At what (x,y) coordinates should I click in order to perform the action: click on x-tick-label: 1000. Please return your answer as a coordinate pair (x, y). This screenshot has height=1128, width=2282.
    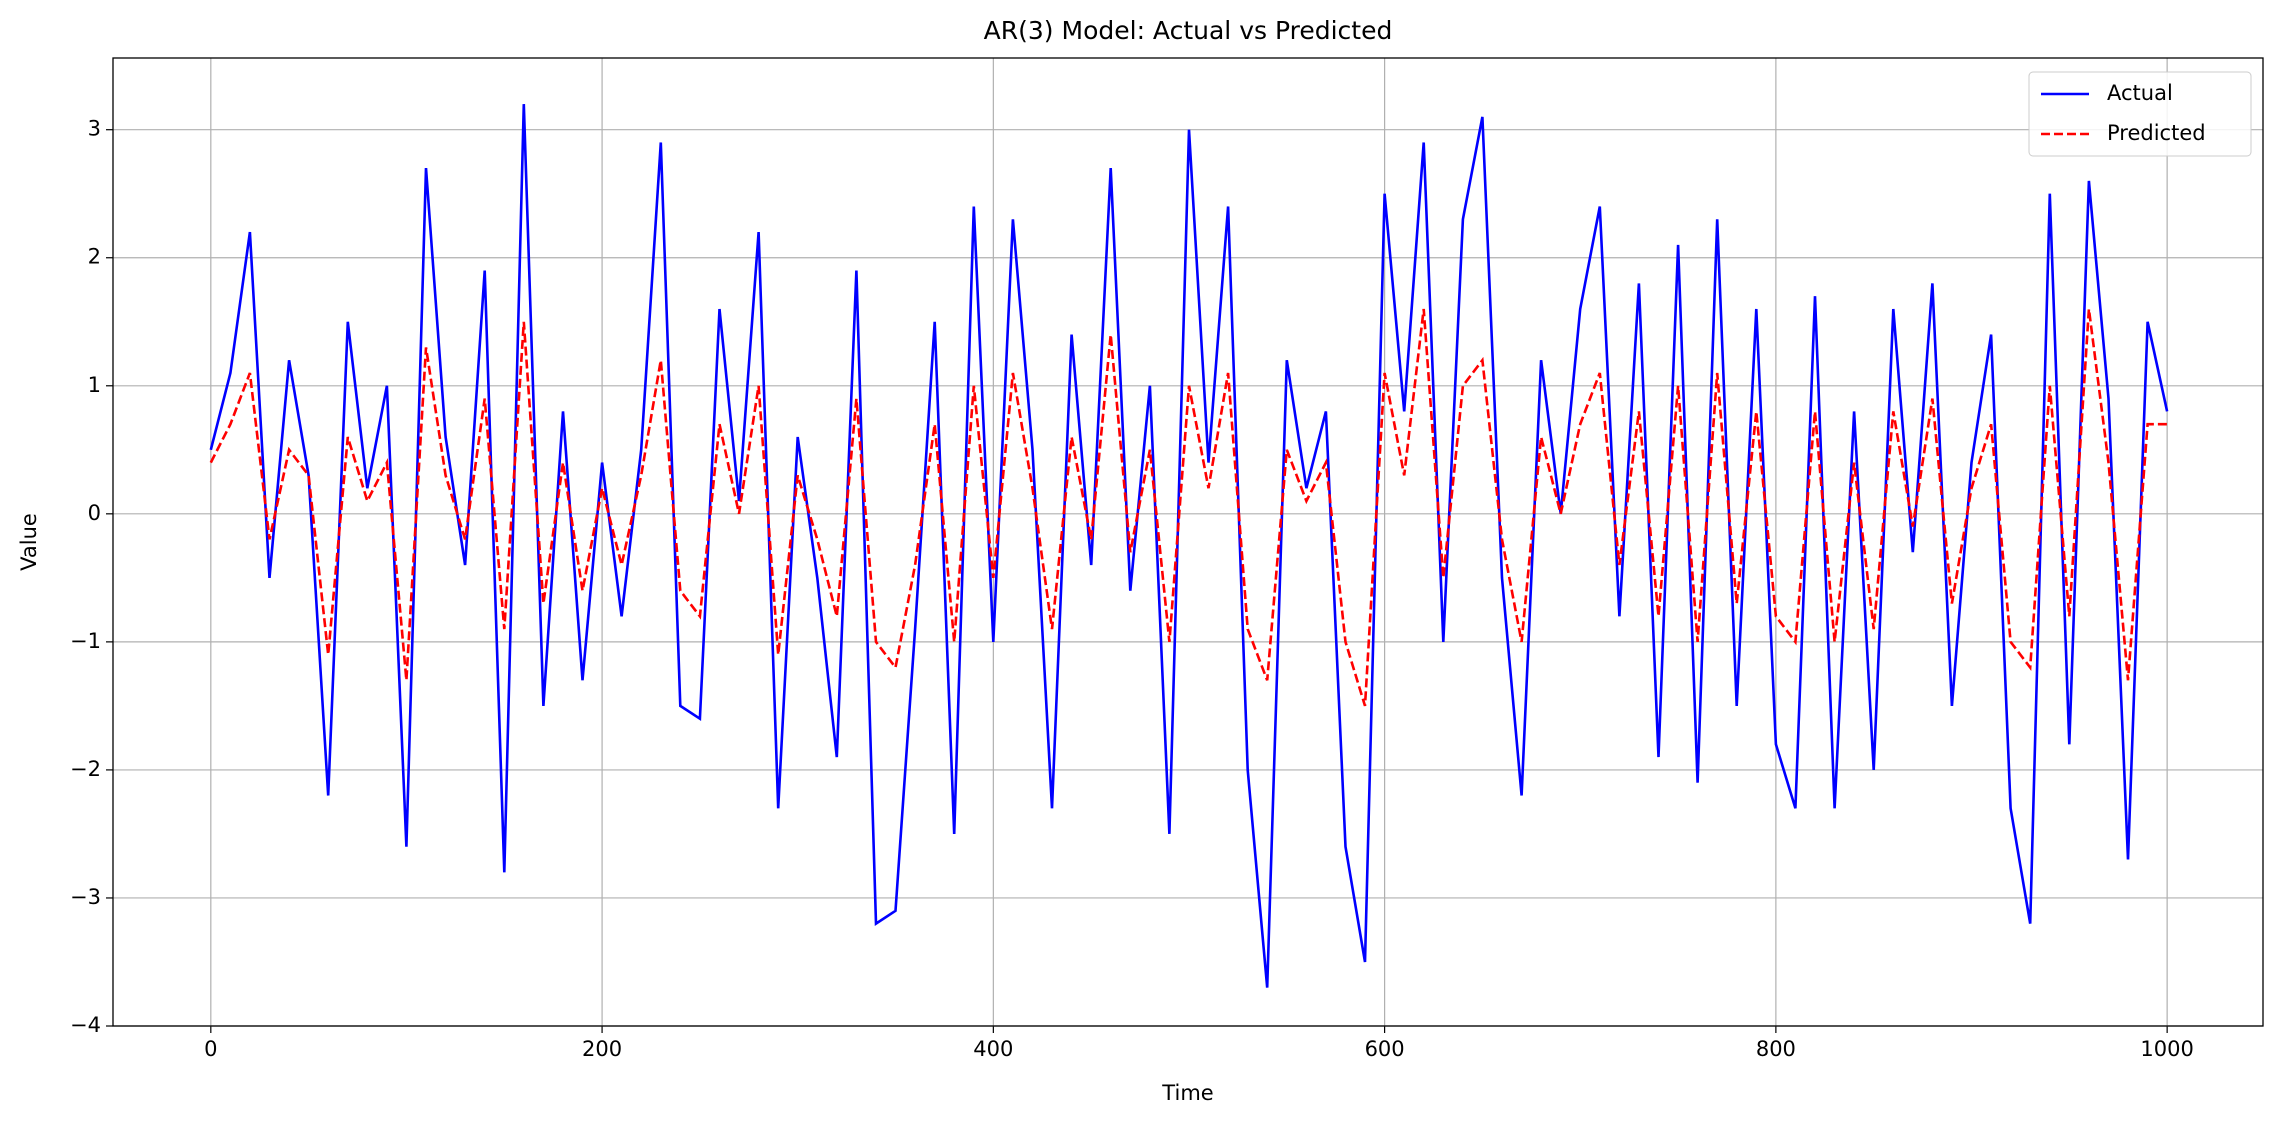
    Looking at the image, I should click on (2166, 1049).